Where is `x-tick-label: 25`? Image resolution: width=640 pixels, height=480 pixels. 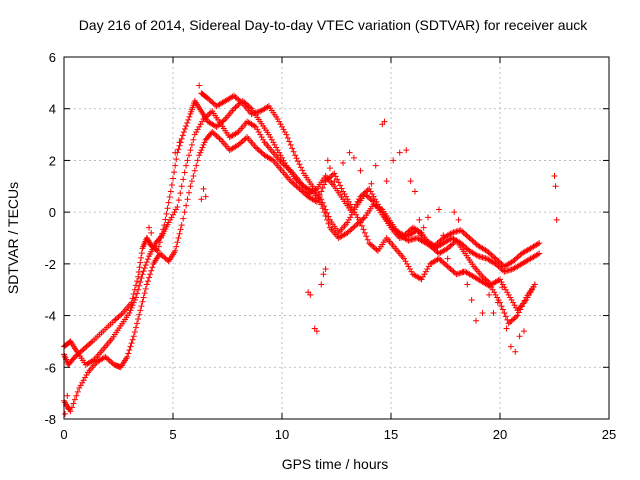 x-tick-label: 25 is located at coordinates (609, 434).